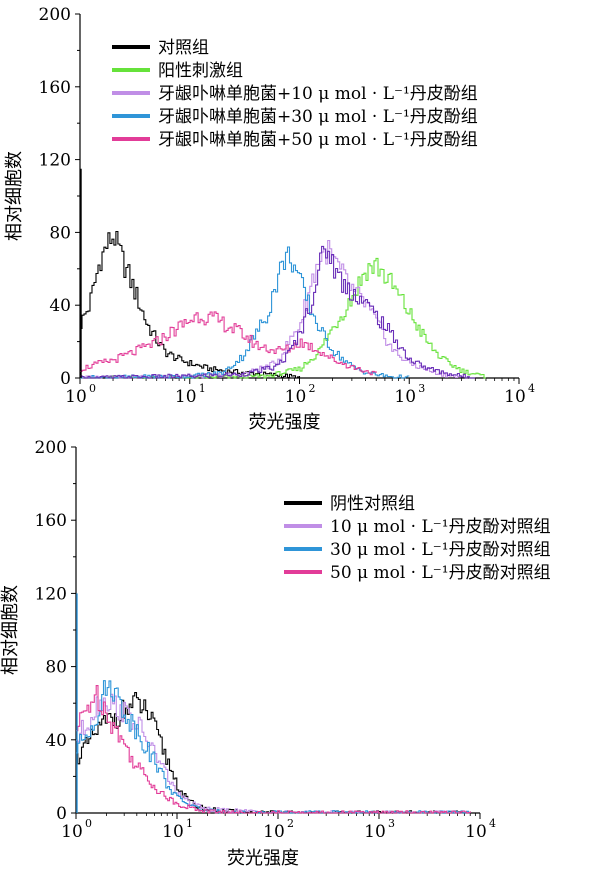 Image resolution: width=599 pixels, height=872 pixels. I want to click on bottom-legend-label: 50 μ mol · L⁻¹丹皮酚对照组, so click(440, 573).